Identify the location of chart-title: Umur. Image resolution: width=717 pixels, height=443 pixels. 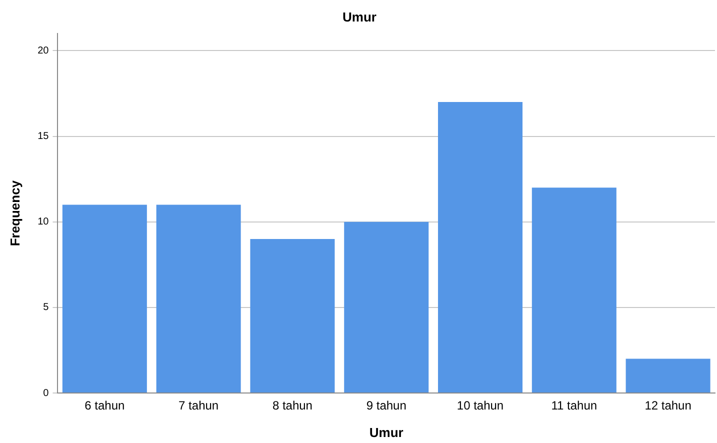
(359, 16).